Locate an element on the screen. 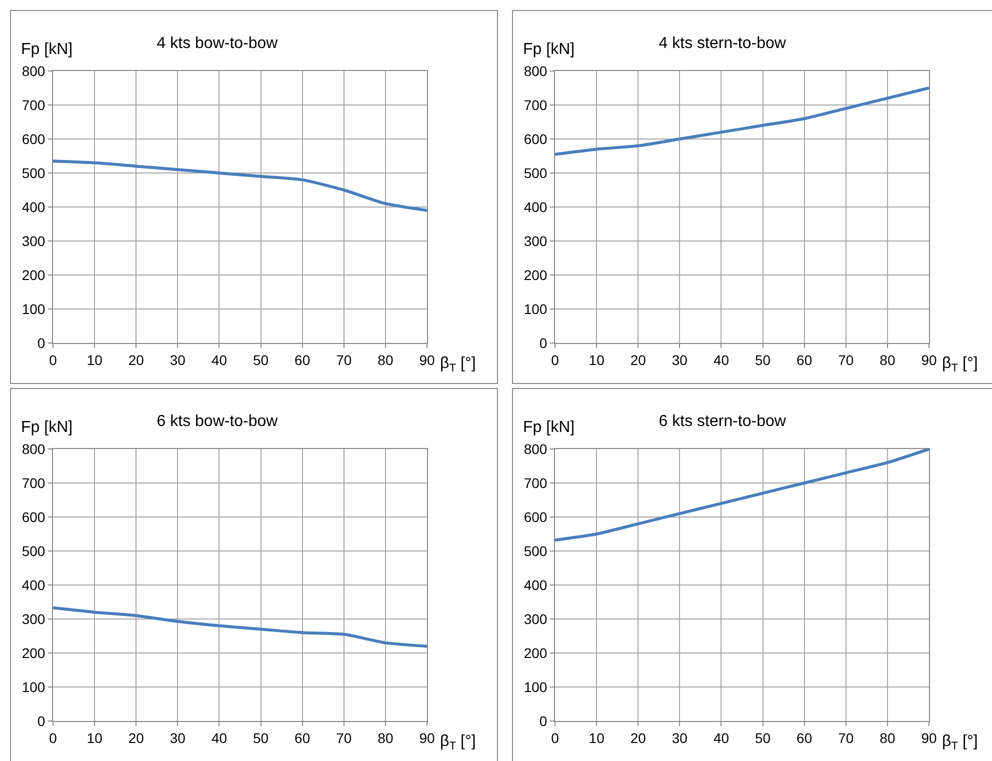 The width and height of the screenshot is (992, 761). chart-title: 4 kts bow-to-bow is located at coordinates (217, 43).